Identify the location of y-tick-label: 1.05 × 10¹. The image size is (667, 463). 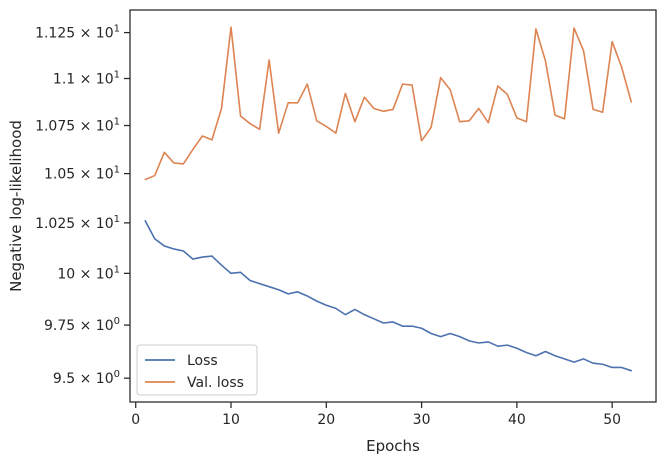
(82, 174).